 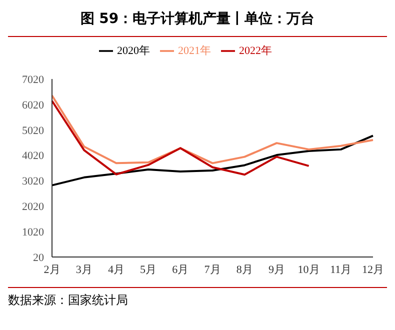 What do you see at coordinates (52, 270) in the screenshot?
I see `x-tick-label: 2月` at bounding box center [52, 270].